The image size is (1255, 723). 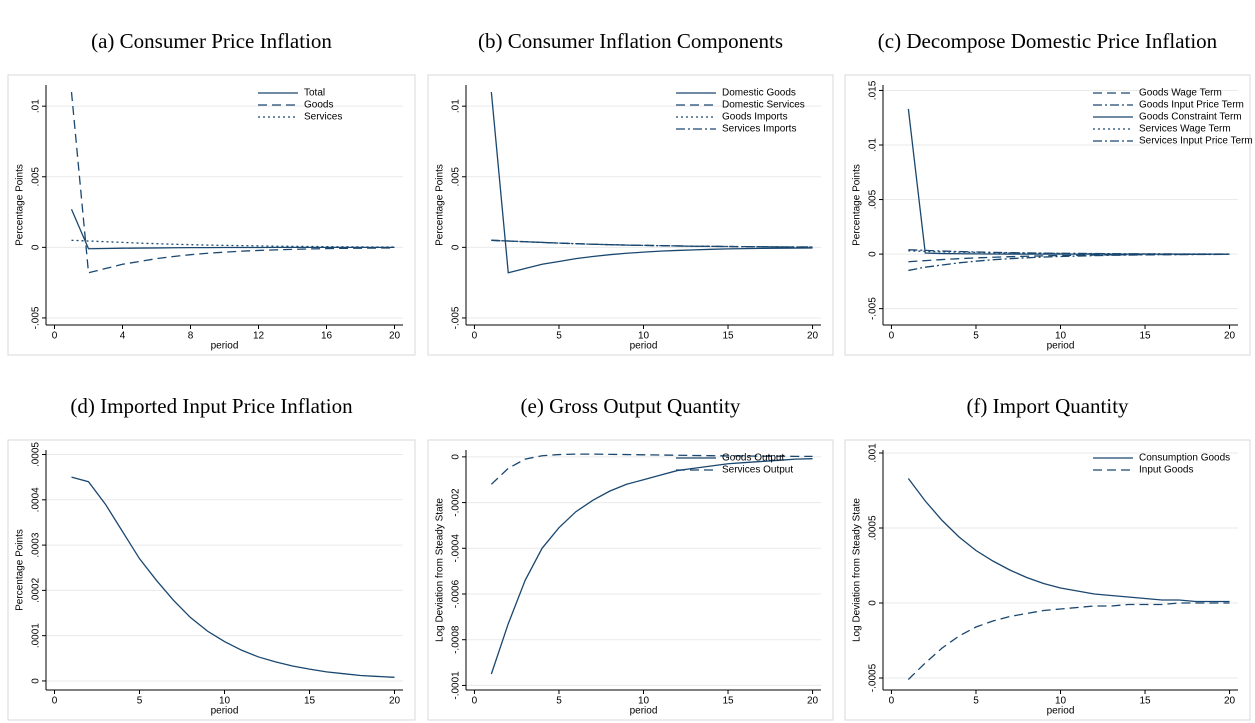 I want to click on y-tick-label: .0002, so click(x=36, y=589).